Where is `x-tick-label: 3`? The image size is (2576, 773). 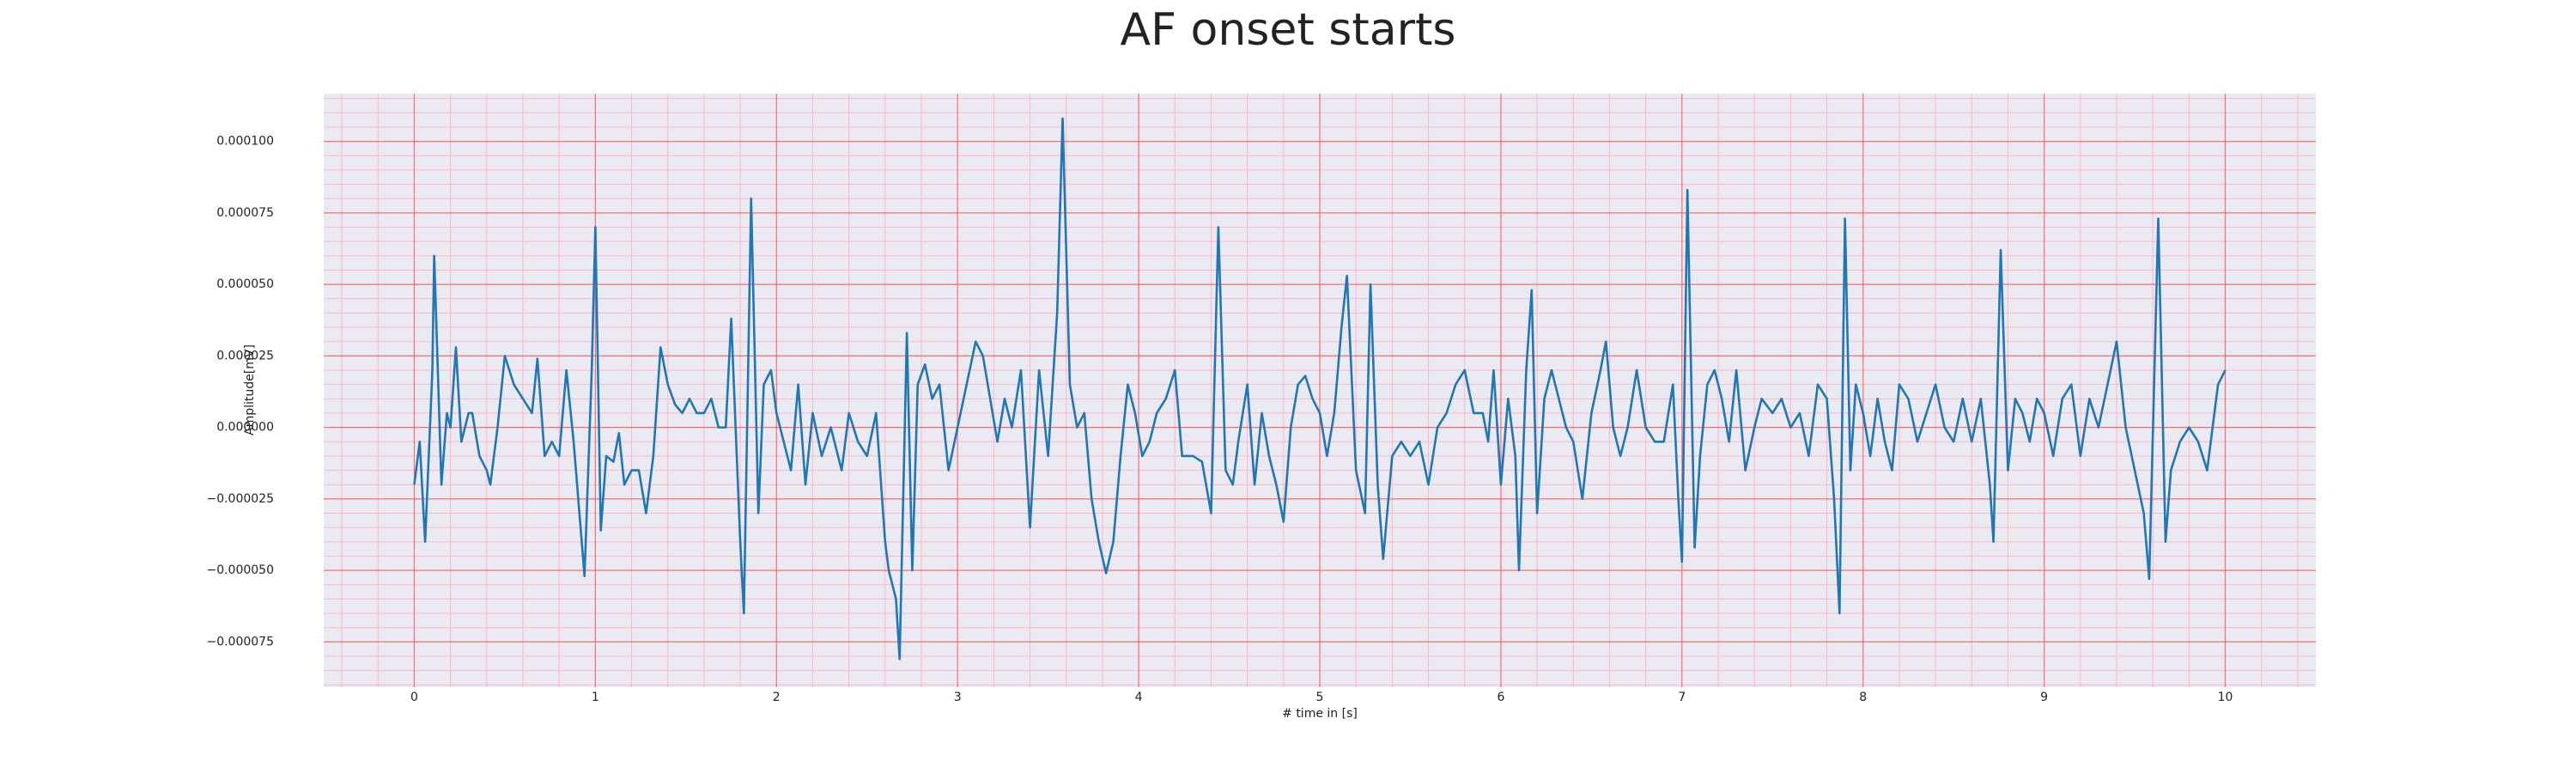
x-tick-label: 3 is located at coordinates (958, 697).